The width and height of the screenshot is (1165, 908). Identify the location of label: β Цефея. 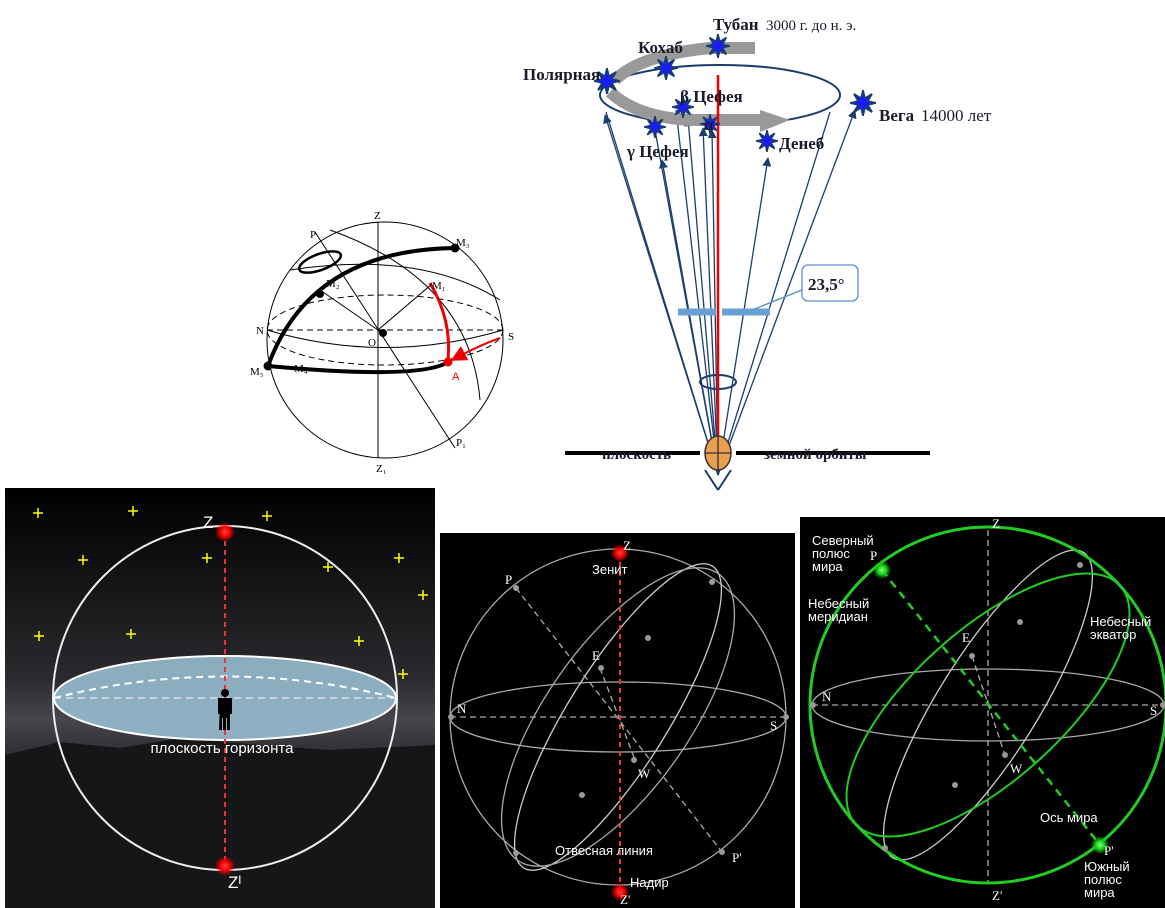
(711, 96).